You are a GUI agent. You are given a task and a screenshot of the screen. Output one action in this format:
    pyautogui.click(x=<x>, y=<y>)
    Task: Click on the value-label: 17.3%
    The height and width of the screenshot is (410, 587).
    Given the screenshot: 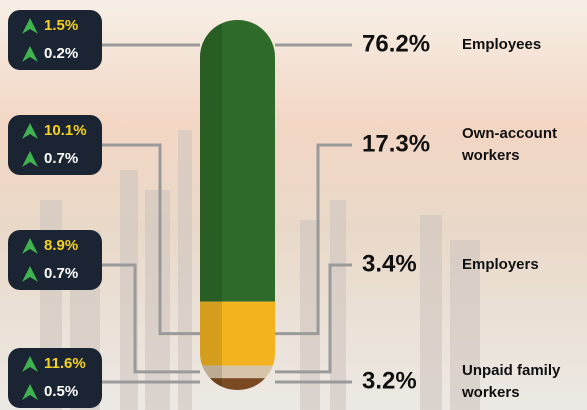 What is the action you would take?
    pyautogui.click(x=396, y=143)
    